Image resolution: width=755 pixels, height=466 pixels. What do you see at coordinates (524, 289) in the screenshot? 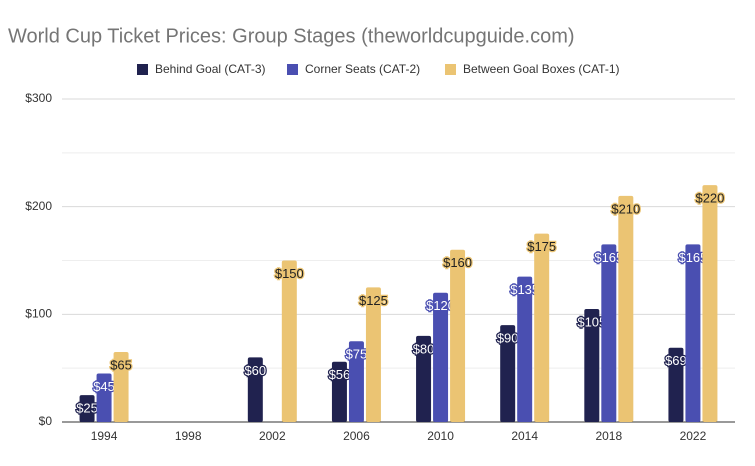
I see `value-label: $135` at bounding box center [524, 289].